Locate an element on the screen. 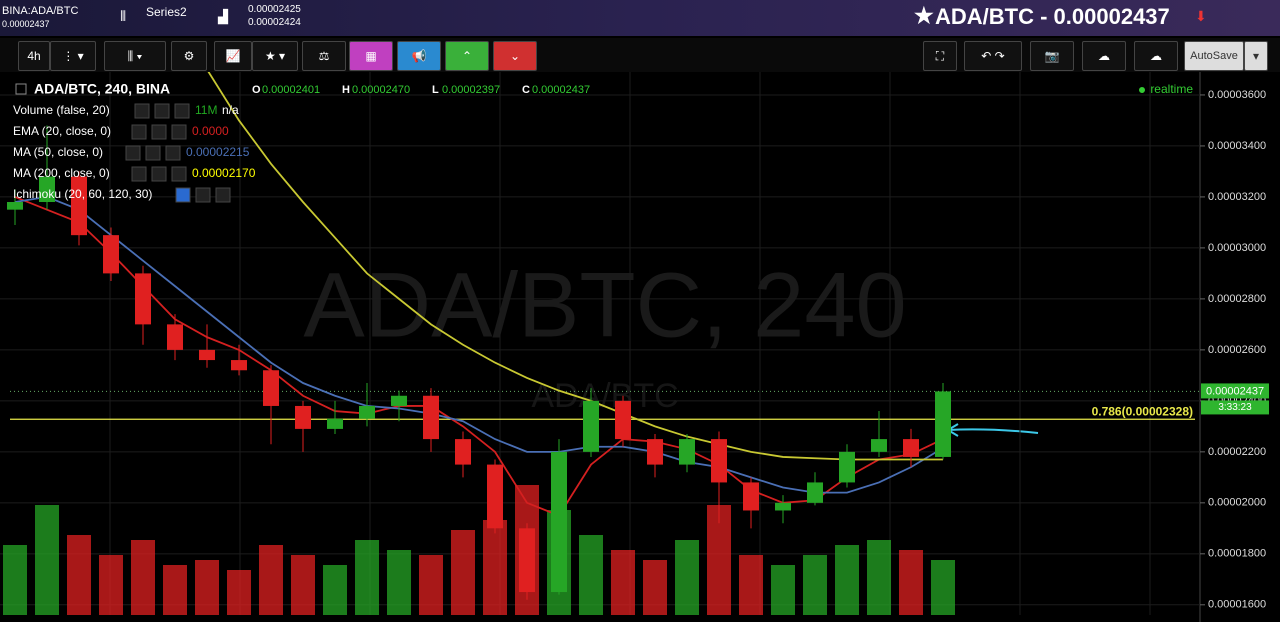 Image resolution: width=1280 pixels, height=622 pixels. load-button: ☁ is located at coordinates (1104, 56).